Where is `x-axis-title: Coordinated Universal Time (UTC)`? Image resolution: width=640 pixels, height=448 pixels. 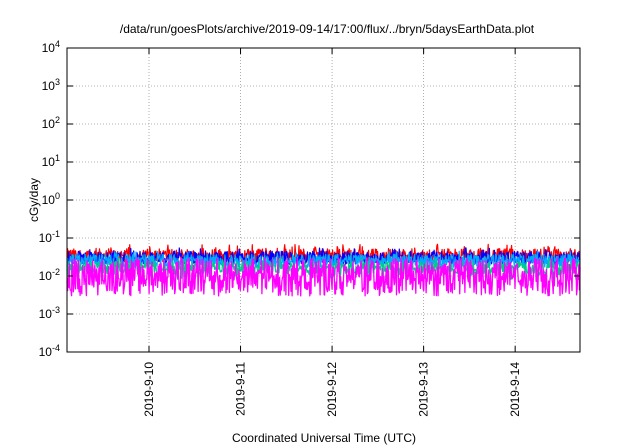 x-axis-title: Coordinated Universal Time (UTC) is located at coordinates (324, 438).